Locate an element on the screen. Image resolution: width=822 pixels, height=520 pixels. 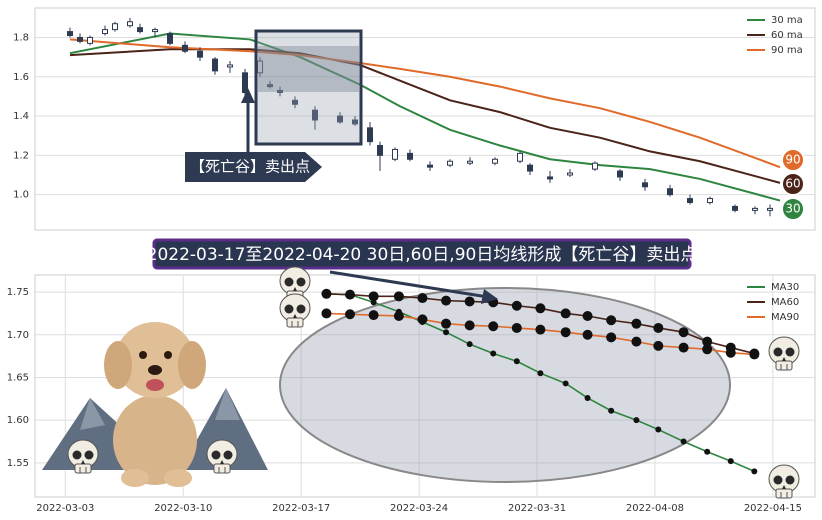
badge-label: 30 is located at coordinates (792, 209).